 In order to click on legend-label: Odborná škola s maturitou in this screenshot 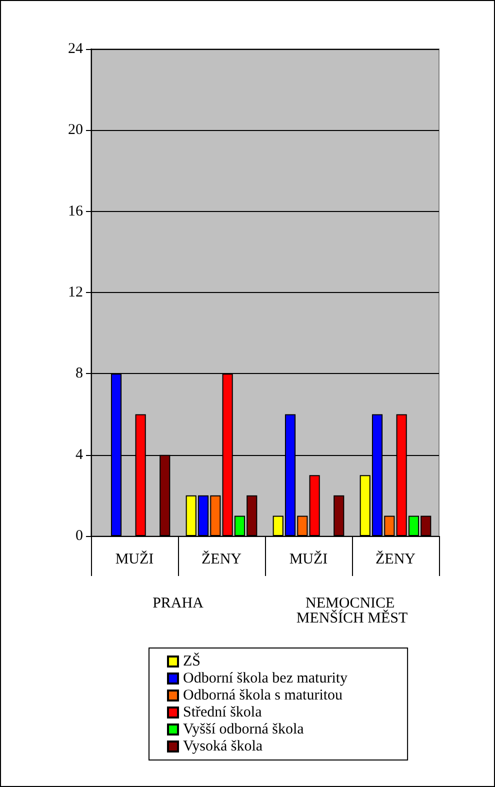, I will do `click(263, 696)`.